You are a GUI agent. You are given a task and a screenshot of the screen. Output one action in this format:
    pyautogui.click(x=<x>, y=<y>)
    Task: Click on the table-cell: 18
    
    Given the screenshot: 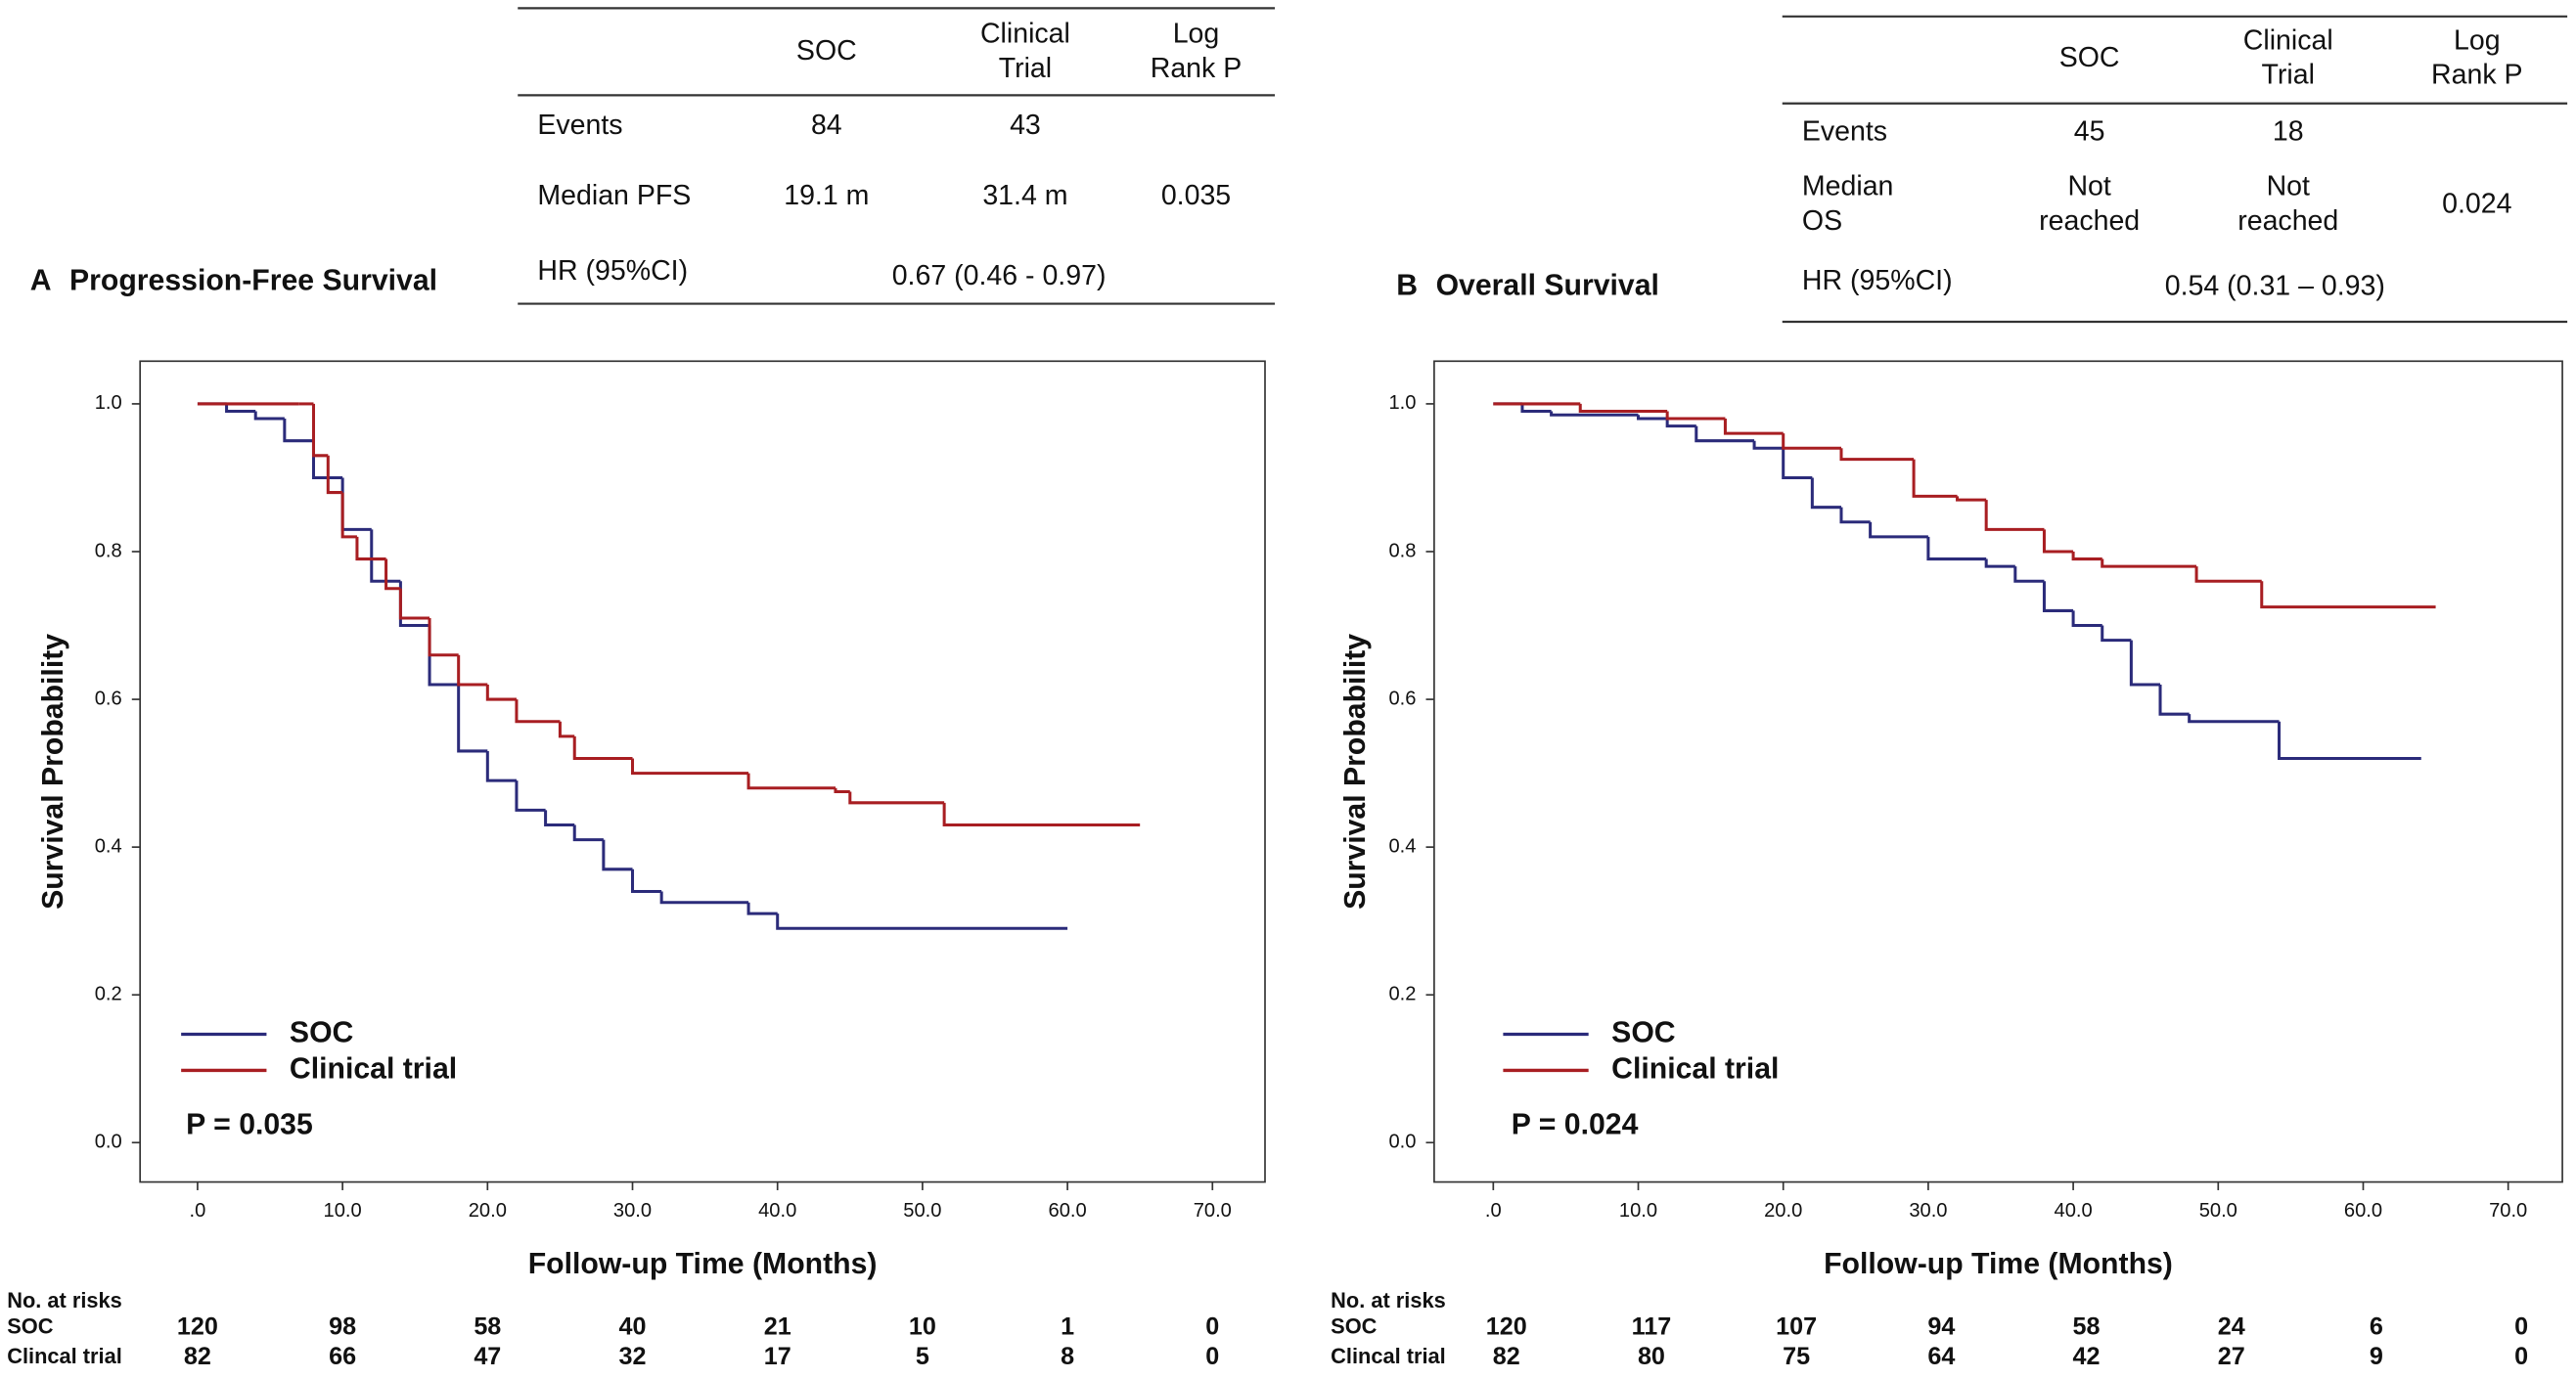 What is the action you would take?
    pyautogui.click(x=2288, y=131)
    